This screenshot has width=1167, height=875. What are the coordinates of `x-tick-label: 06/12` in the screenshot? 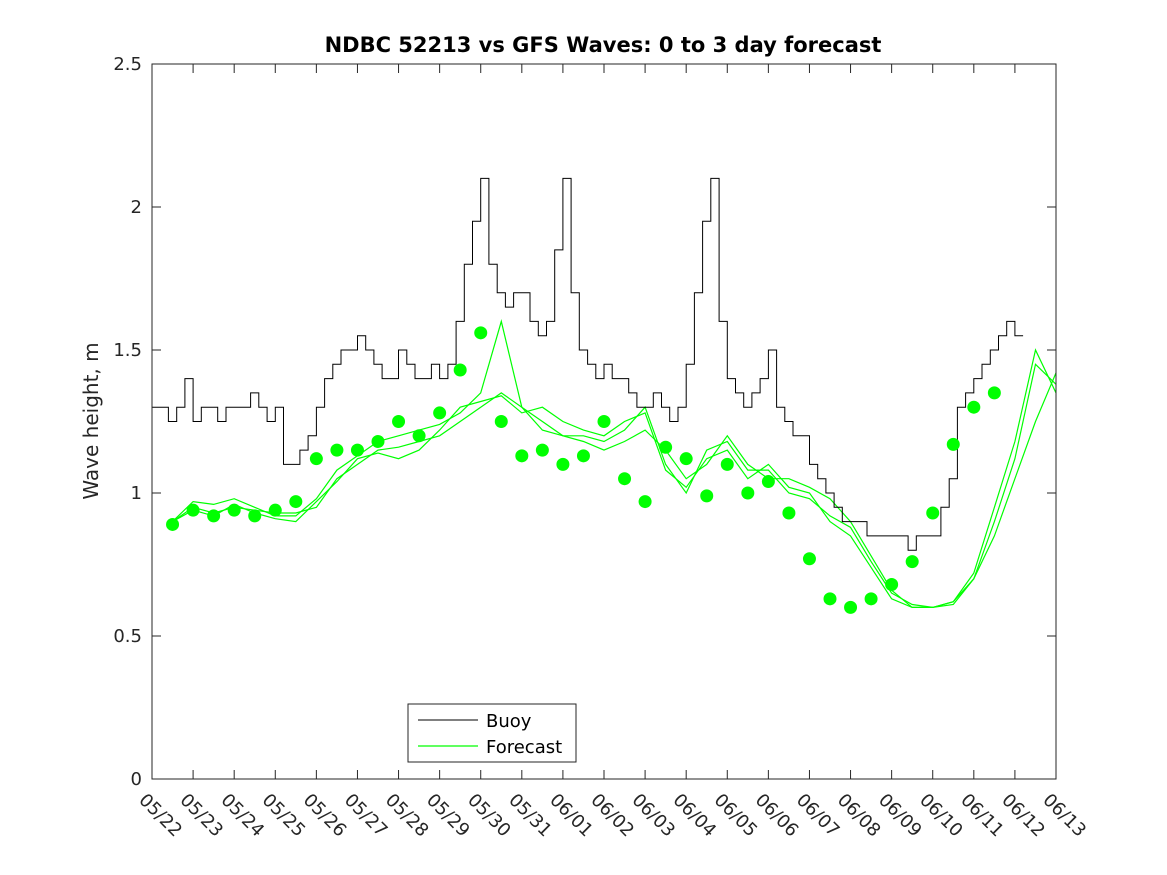 It's located at (1023, 816).